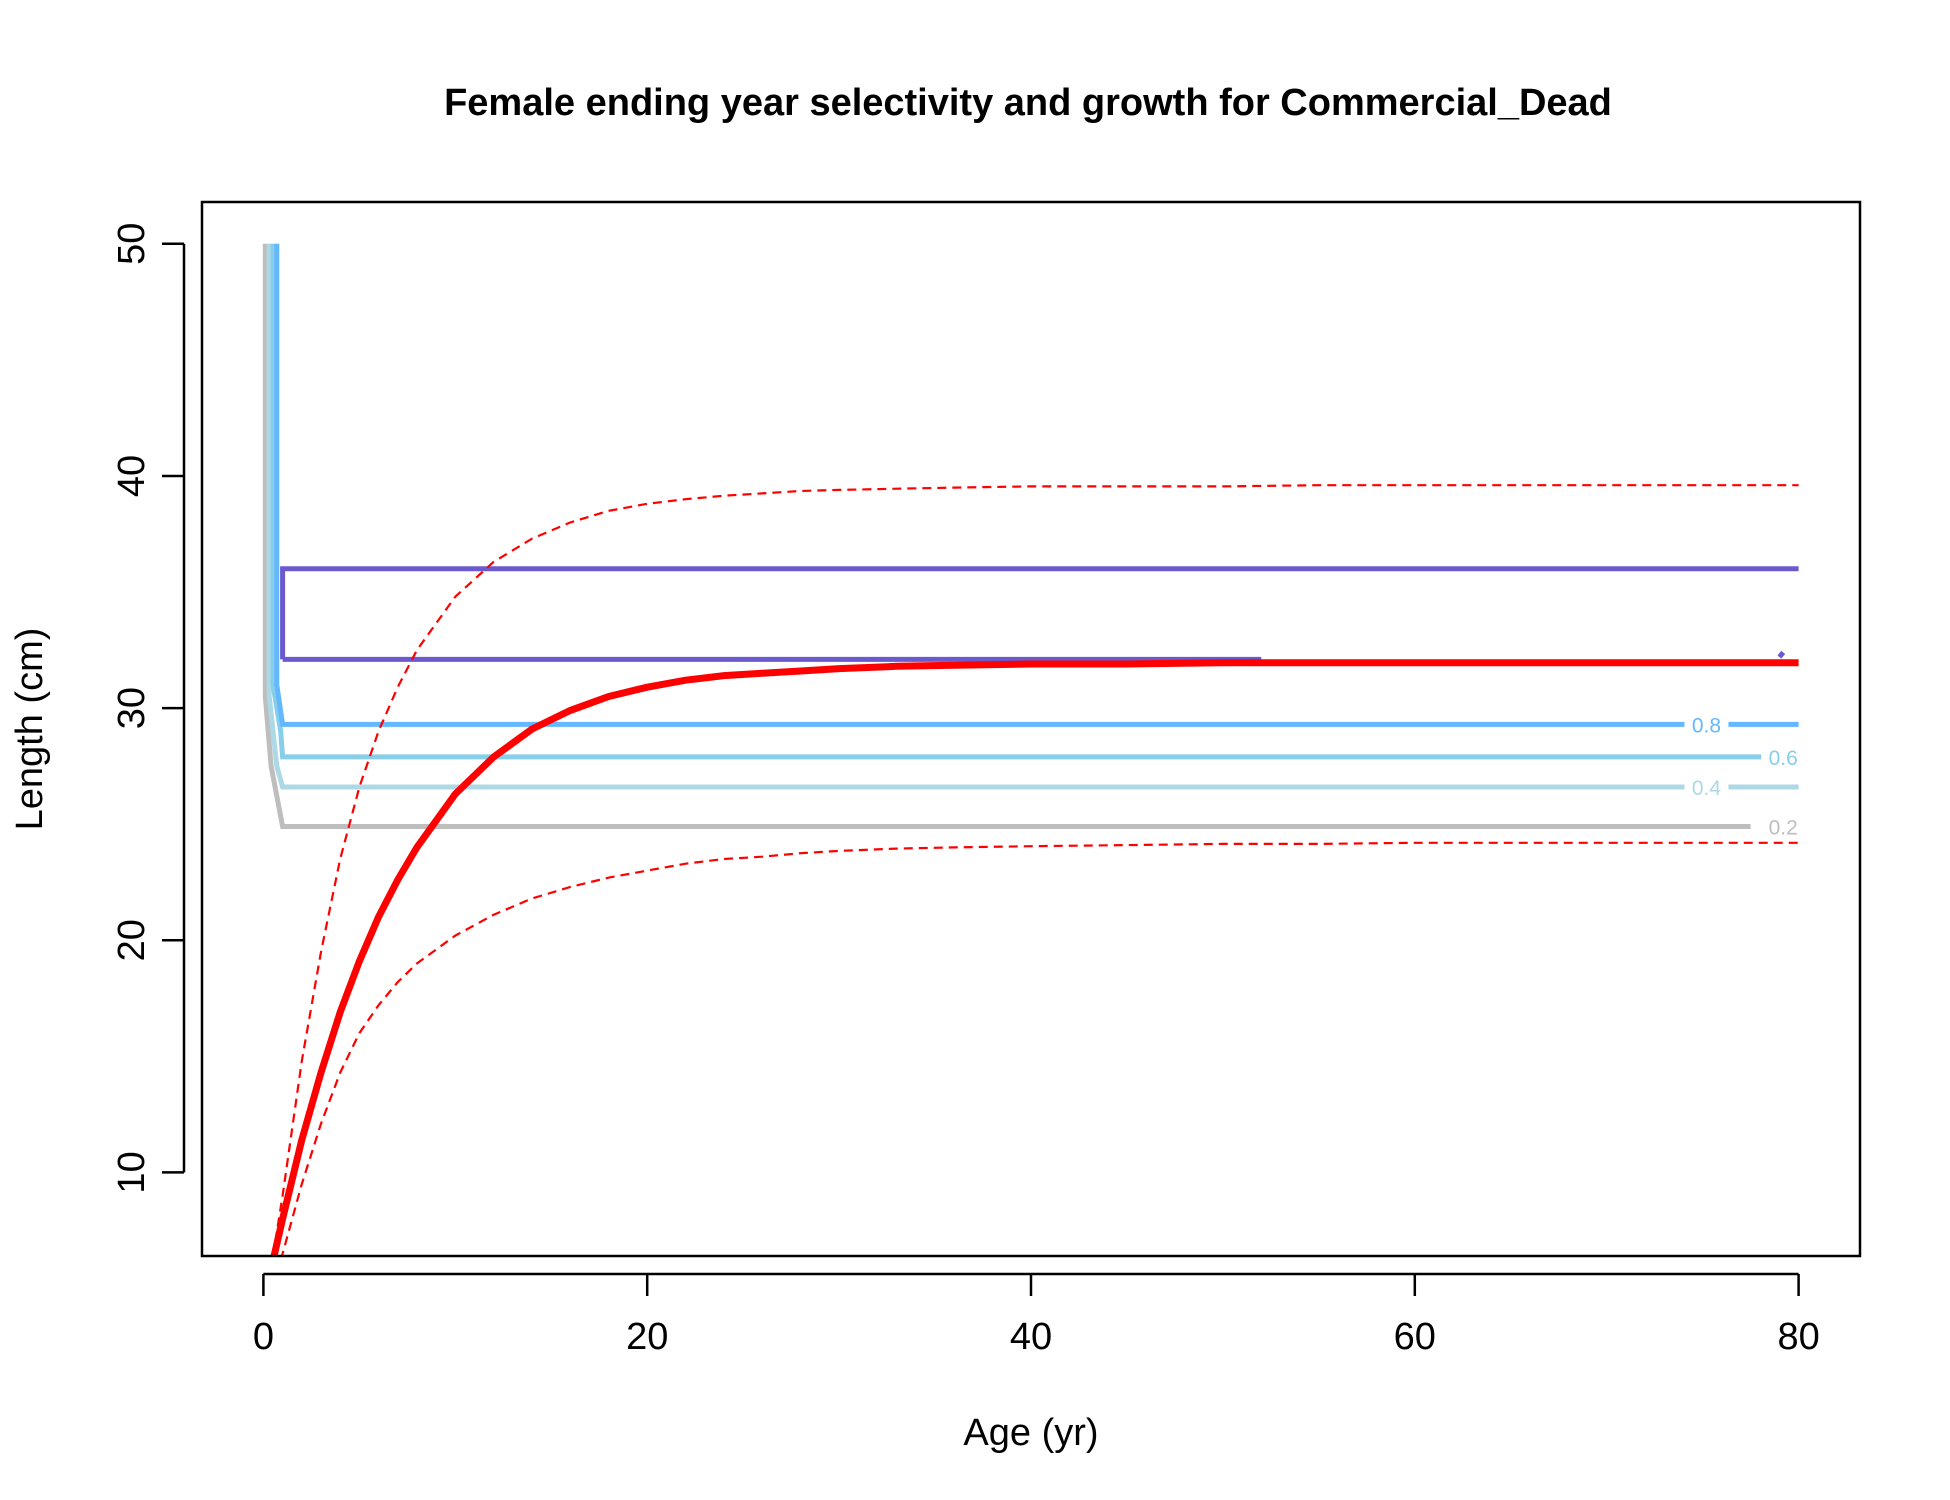 The height and width of the screenshot is (1500, 1950). Describe the element at coordinates (132, 476) in the screenshot. I see `y-tick-label: 40` at that location.